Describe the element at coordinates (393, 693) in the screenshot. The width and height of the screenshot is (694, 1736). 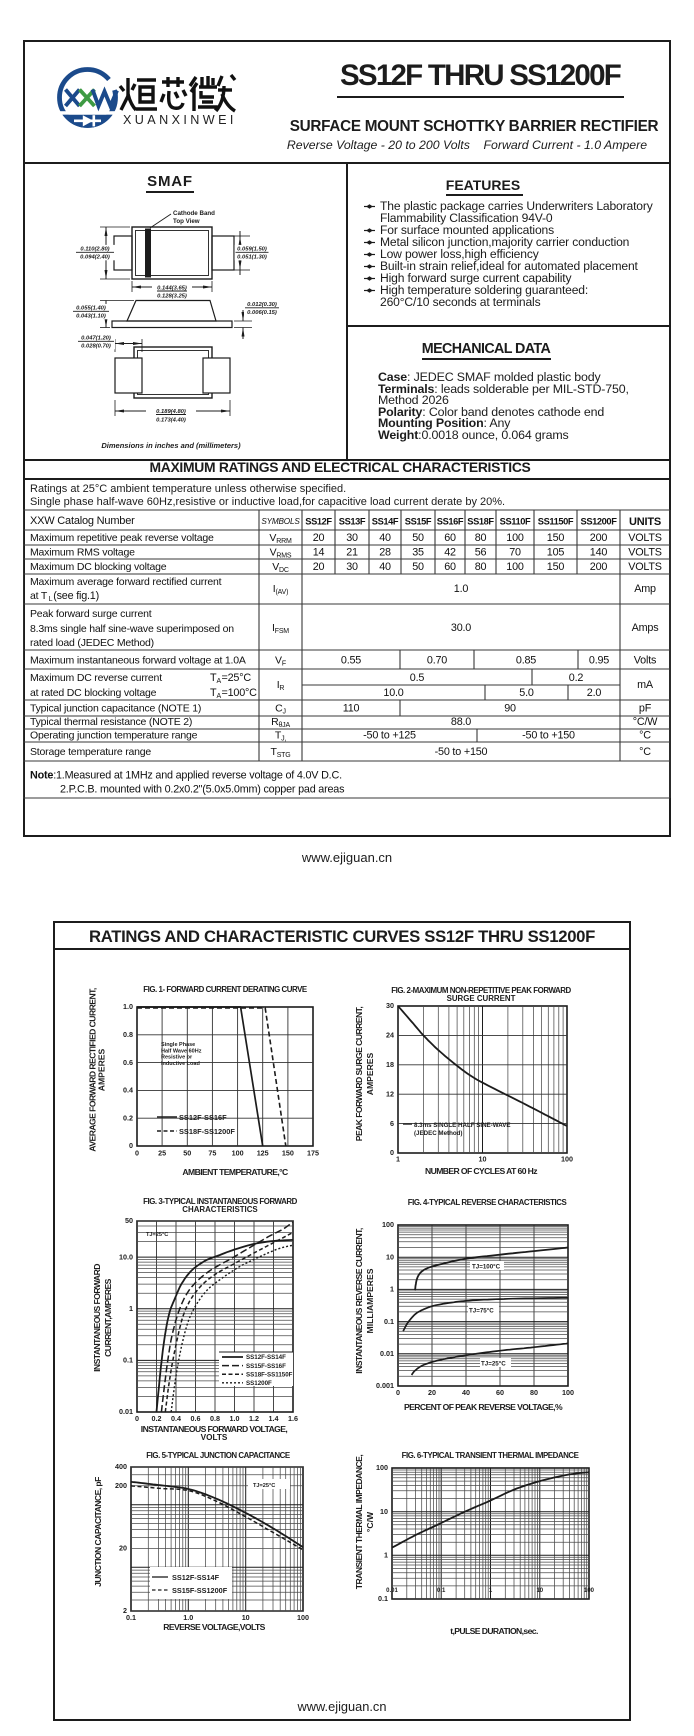
I see `svg-text: 10.0` at that location.